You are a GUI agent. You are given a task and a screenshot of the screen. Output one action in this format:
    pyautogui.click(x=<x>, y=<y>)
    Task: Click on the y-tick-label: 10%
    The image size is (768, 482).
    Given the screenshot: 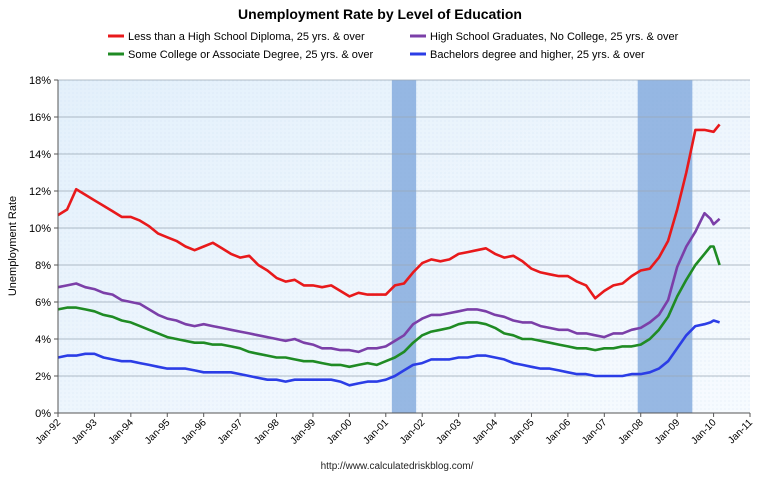 What is the action you would take?
    pyautogui.click(x=40, y=229)
    